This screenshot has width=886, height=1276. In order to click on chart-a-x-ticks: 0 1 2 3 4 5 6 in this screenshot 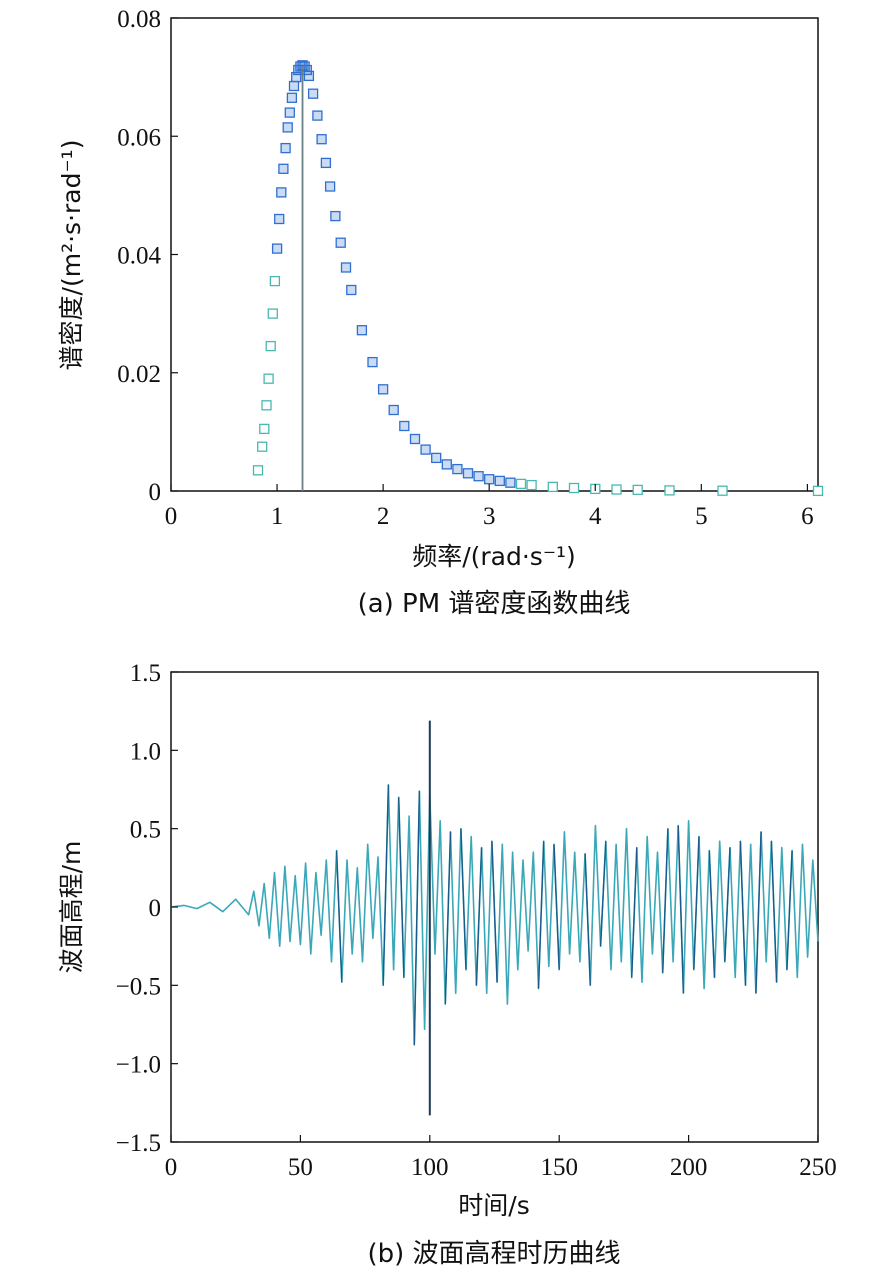, I will do `click(489, 507)`.